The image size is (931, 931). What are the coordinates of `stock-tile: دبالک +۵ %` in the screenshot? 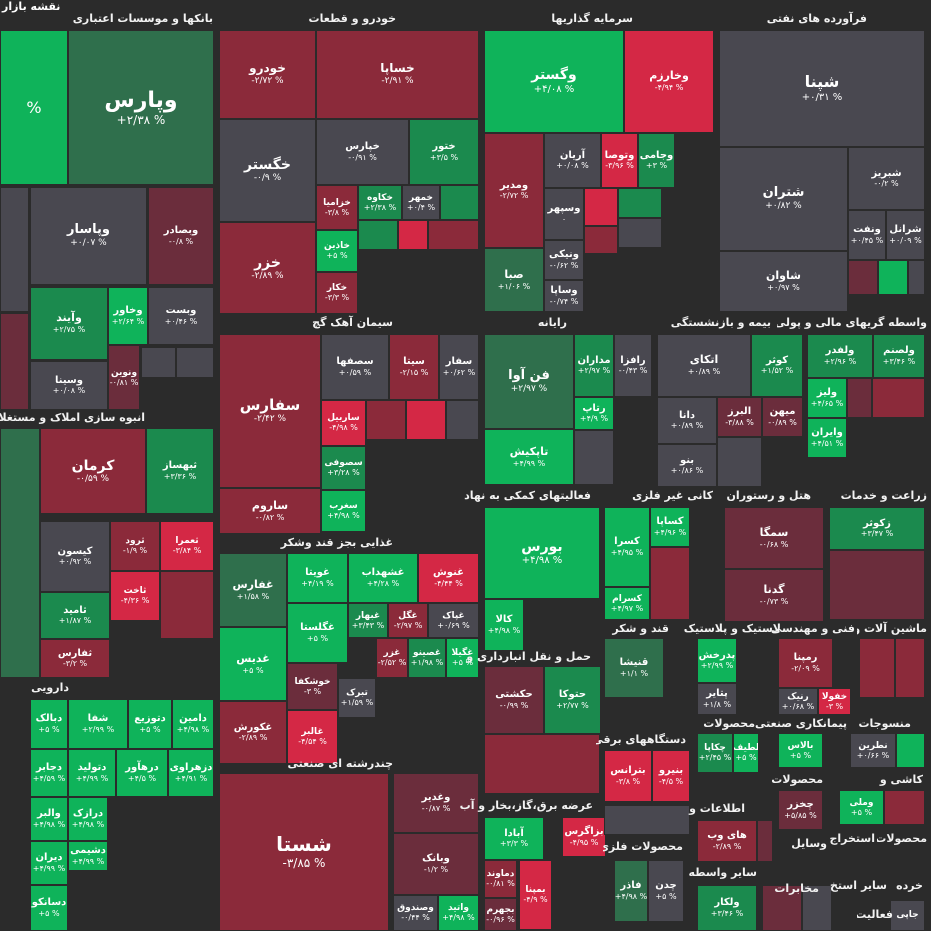 It's located at (49, 724).